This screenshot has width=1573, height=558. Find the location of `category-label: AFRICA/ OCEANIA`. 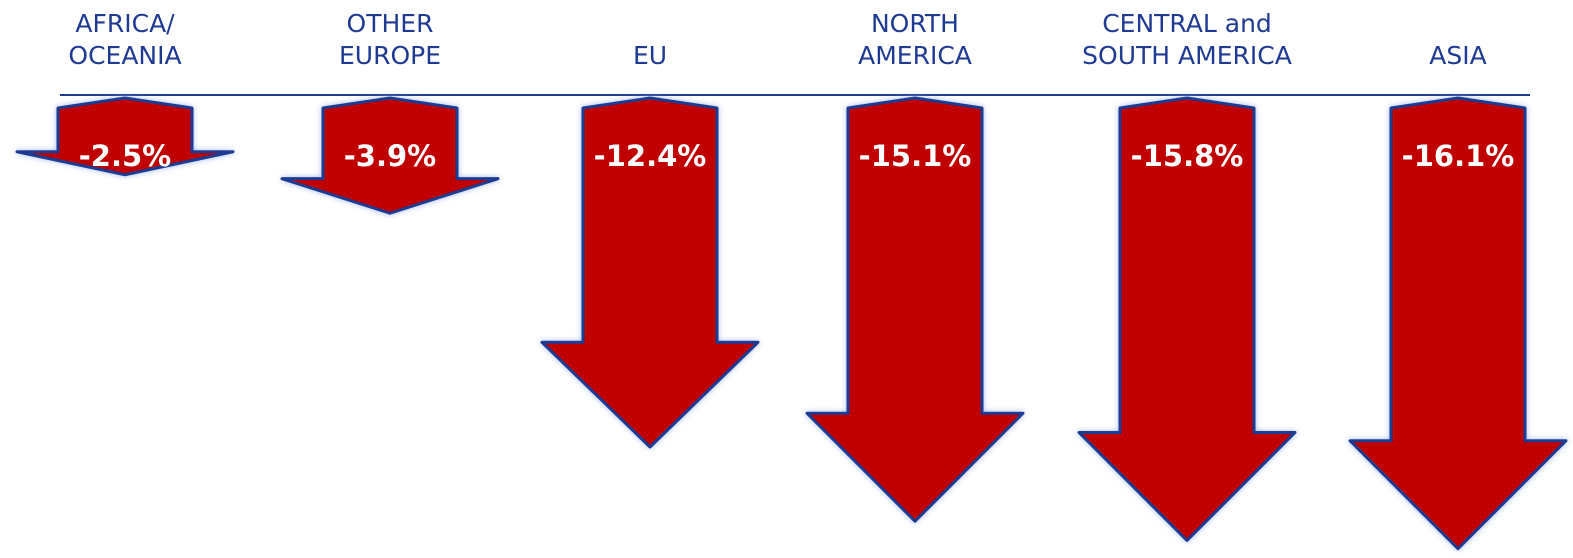

category-label: AFRICA/ OCEANIA is located at coordinates (125, 39).